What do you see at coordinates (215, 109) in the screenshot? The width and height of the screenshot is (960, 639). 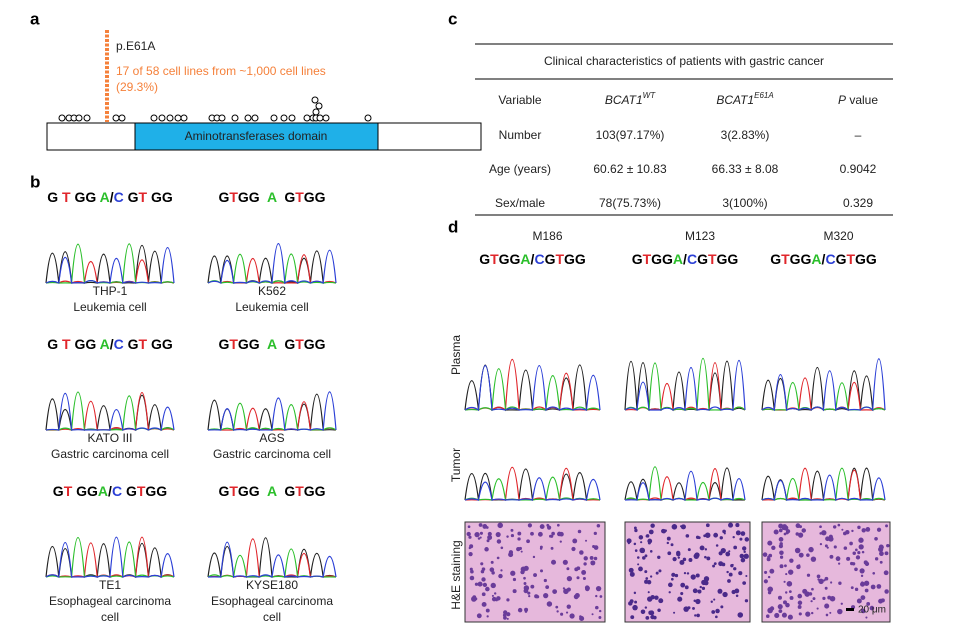 I see `mutation-dots` at bounding box center [215, 109].